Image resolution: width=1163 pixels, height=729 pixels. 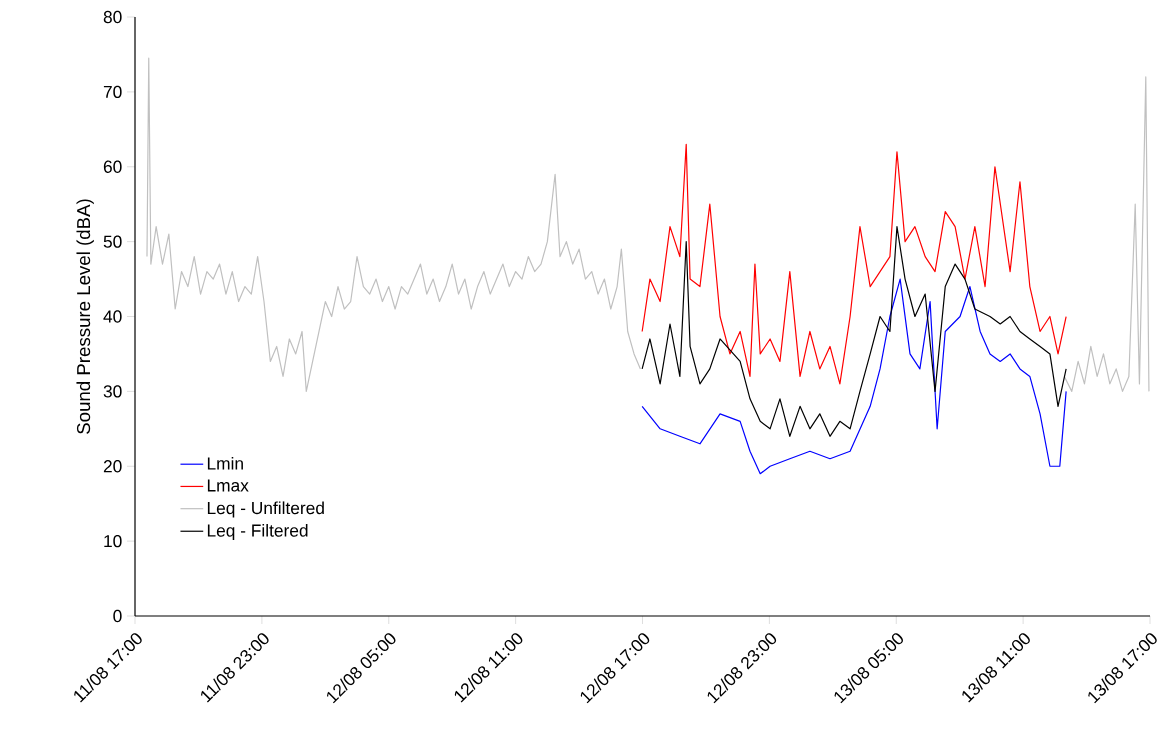 What do you see at coordinates (112, 166) in the screenshot?
I see `y-tick-label: 60` at bounding box center [112, 166].